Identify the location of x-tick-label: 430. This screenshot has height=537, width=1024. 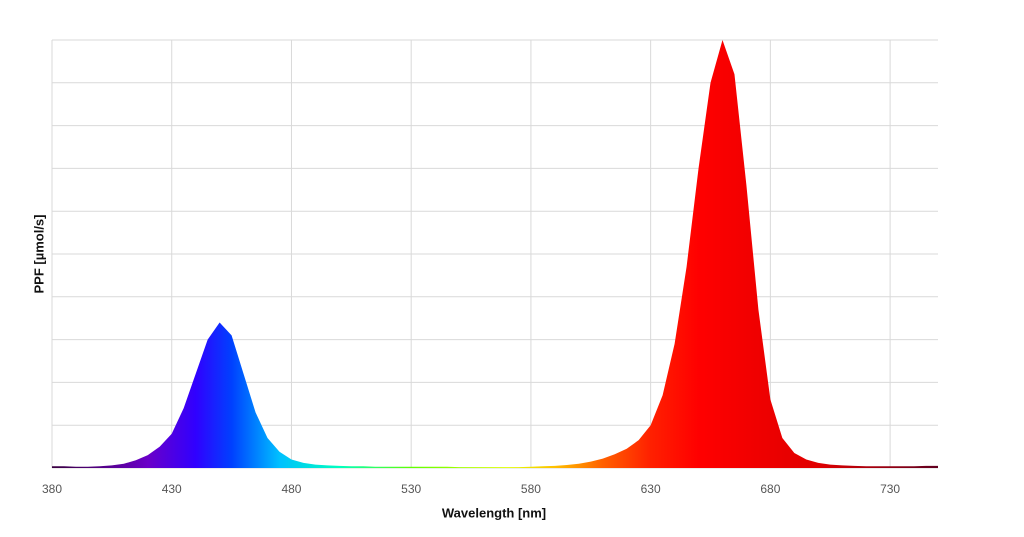
(172, 489).